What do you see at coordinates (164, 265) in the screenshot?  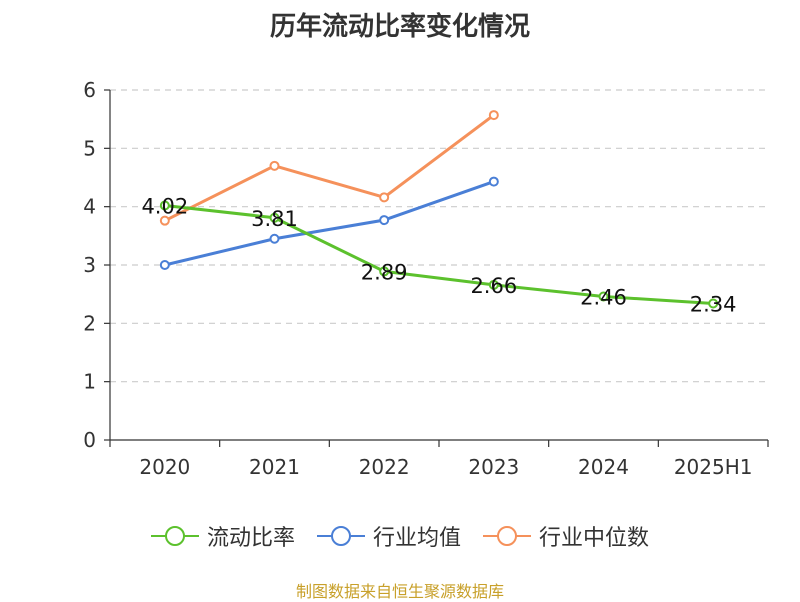 I see `series-1-point-2020` at bounding box center [164, 265].